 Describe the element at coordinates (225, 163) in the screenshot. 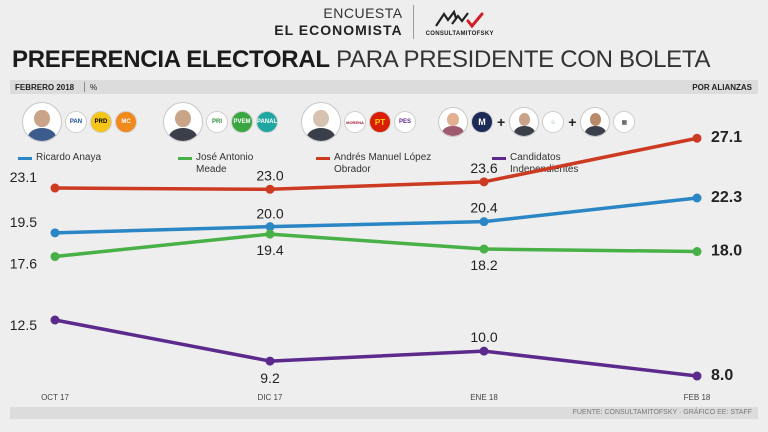

I see `legend-label-meade: José Antonio Meade` at that location.